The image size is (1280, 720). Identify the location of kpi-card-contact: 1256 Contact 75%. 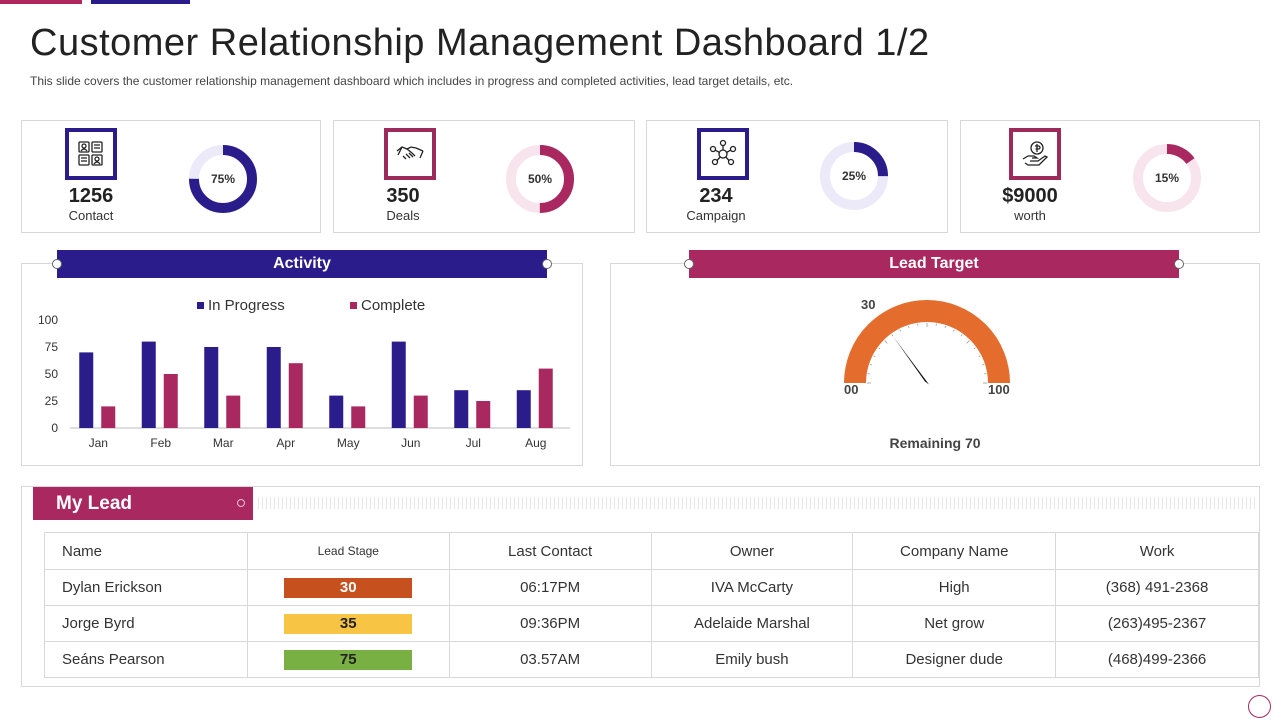
(171, 176).